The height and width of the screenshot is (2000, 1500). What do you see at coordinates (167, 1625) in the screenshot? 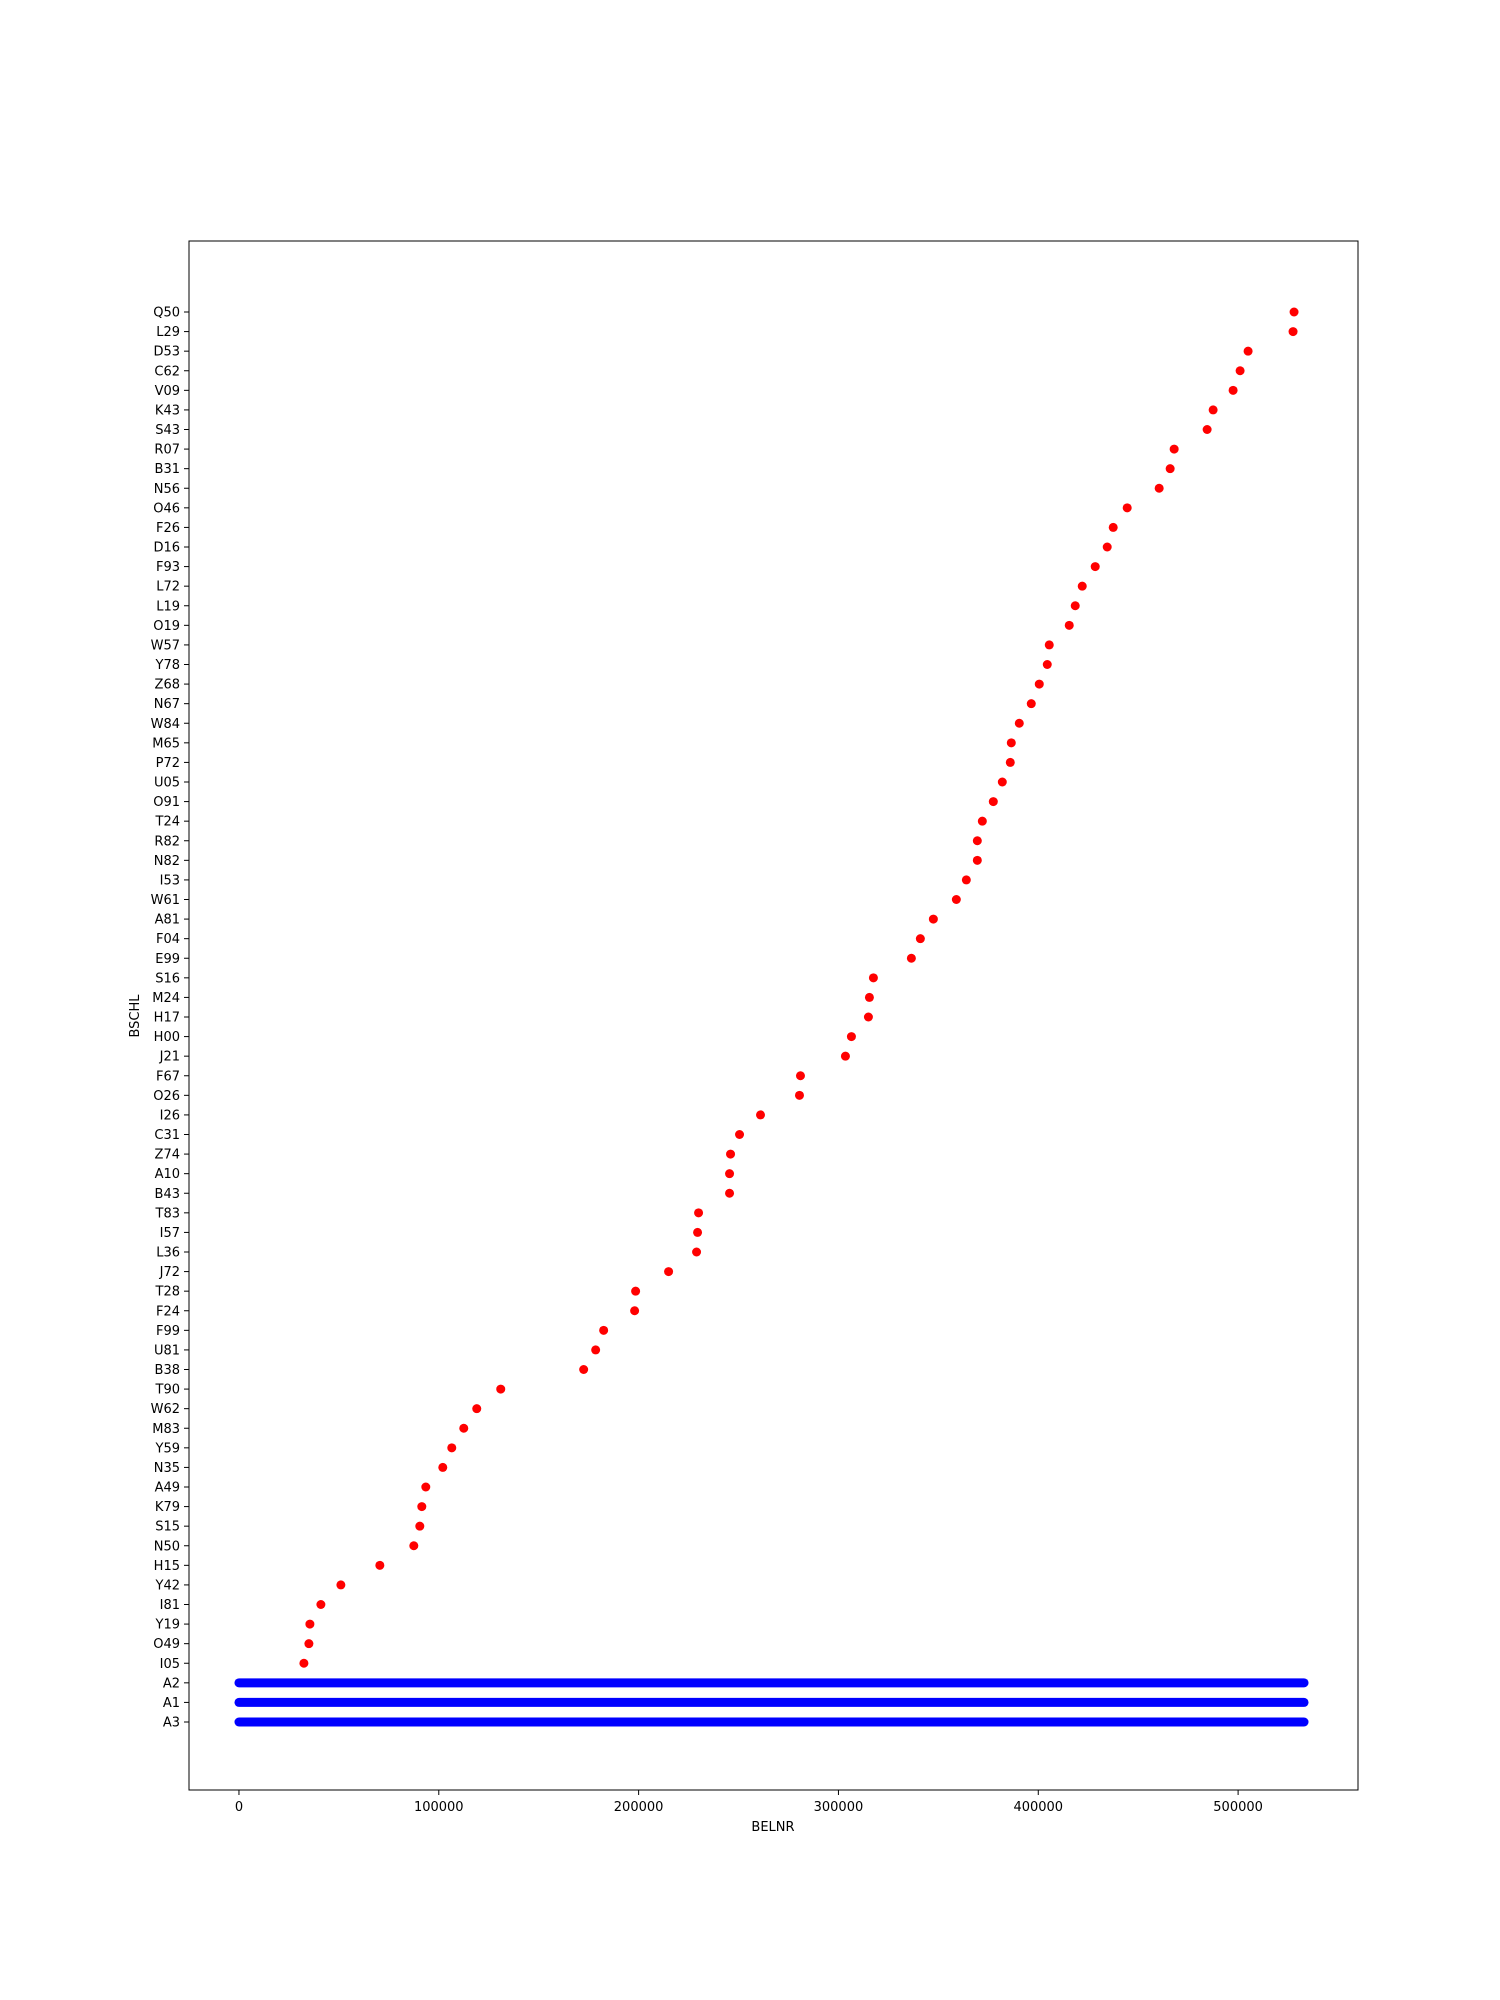
I see `y-tick-label: Y19` at bounding box center [167, 1625].